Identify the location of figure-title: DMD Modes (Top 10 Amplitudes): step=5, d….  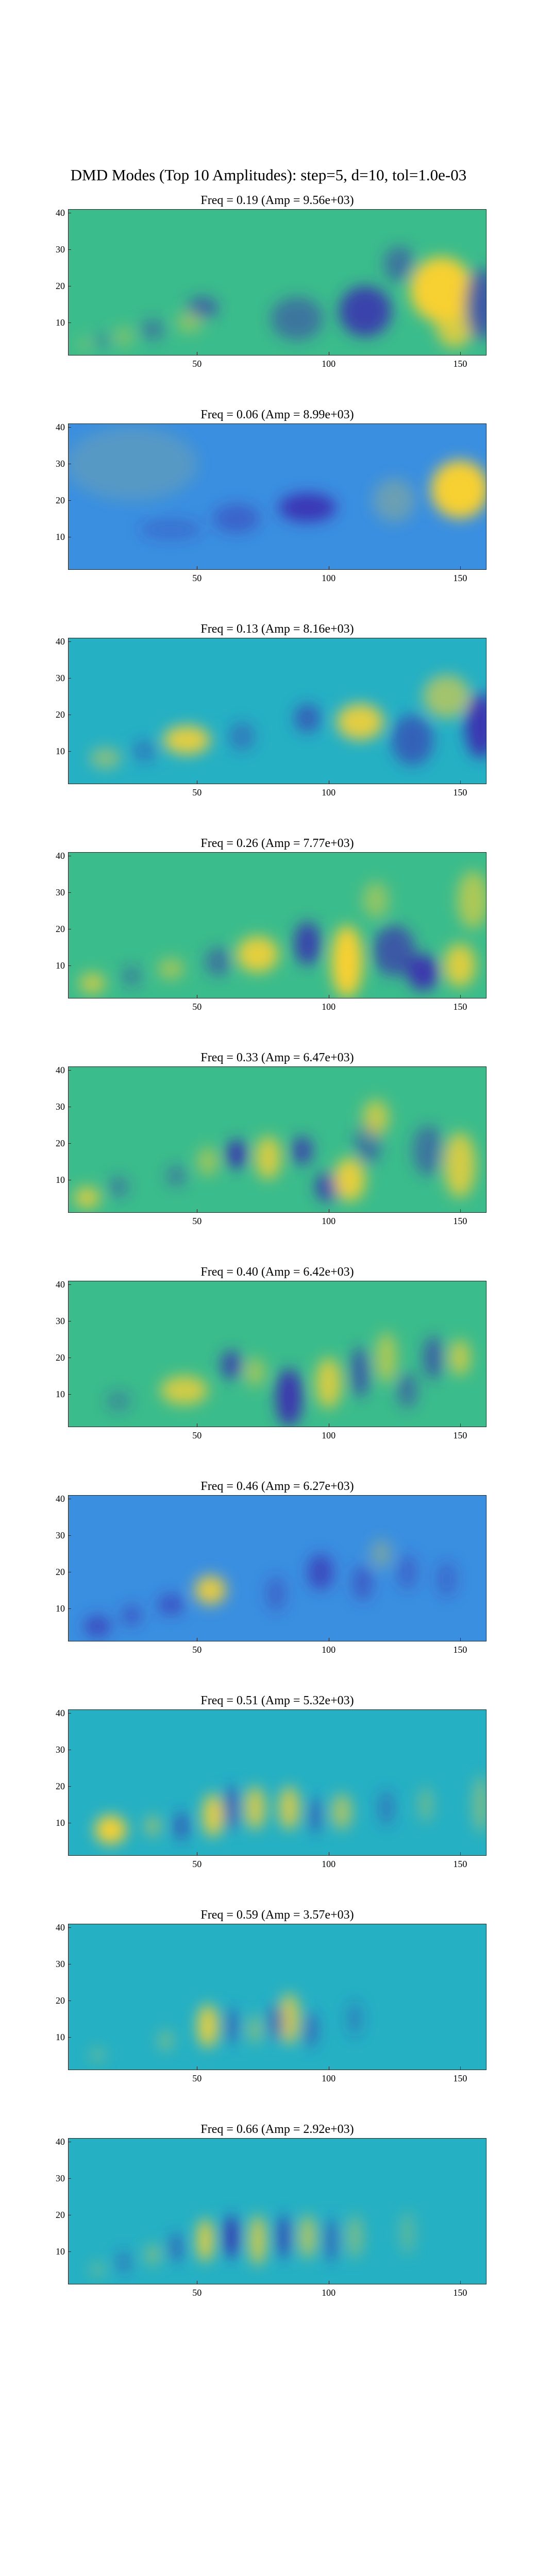
(268, 175).